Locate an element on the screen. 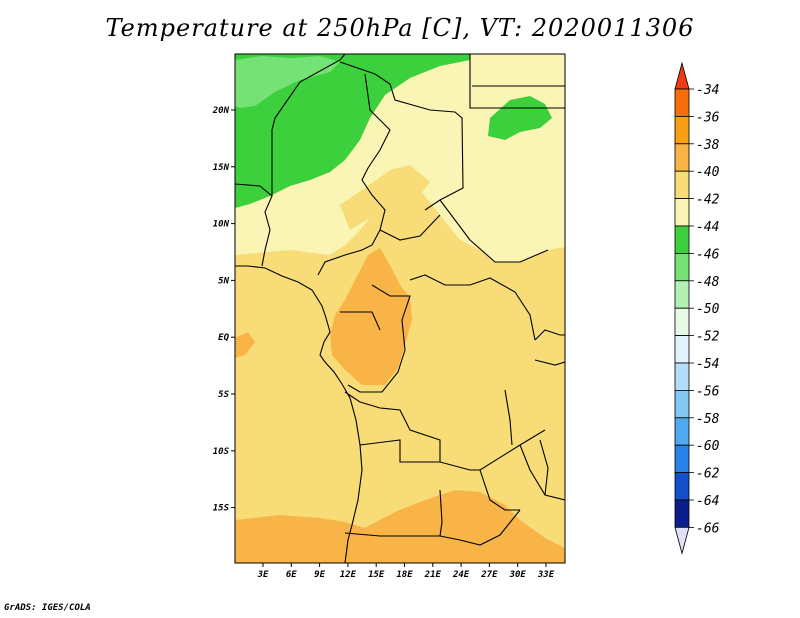 This screenshot has height=618, width=800. x-tick-label: 12E is located at coordinates (348, 575).